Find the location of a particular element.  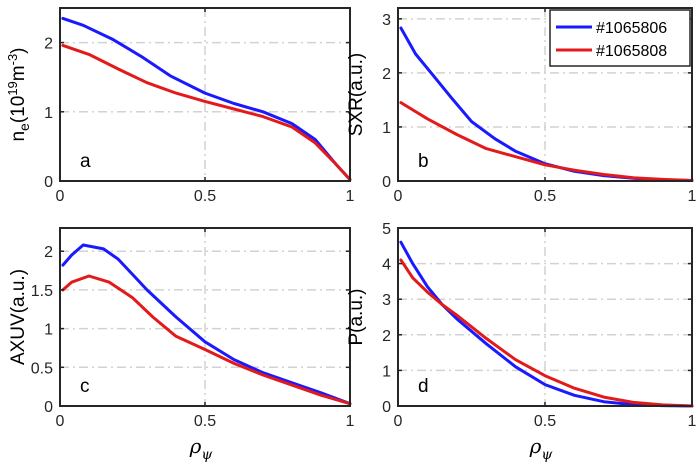

y-axis-label: P(a.u.) is located at coordinates (356, 316).